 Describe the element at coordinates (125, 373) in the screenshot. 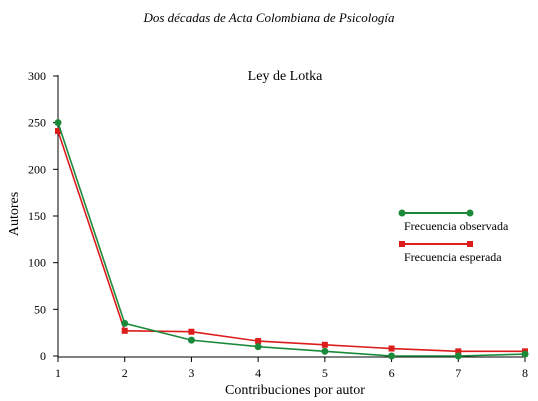

I see `x-tick-label: 2` at that location.